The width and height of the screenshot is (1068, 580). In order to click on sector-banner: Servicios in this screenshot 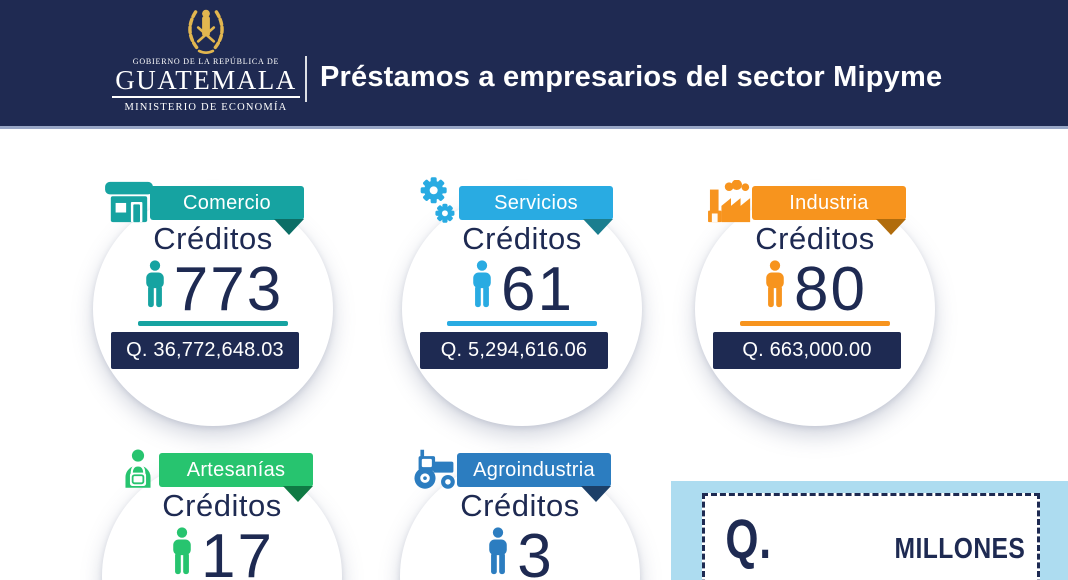, I will do `click(536, 203)`.